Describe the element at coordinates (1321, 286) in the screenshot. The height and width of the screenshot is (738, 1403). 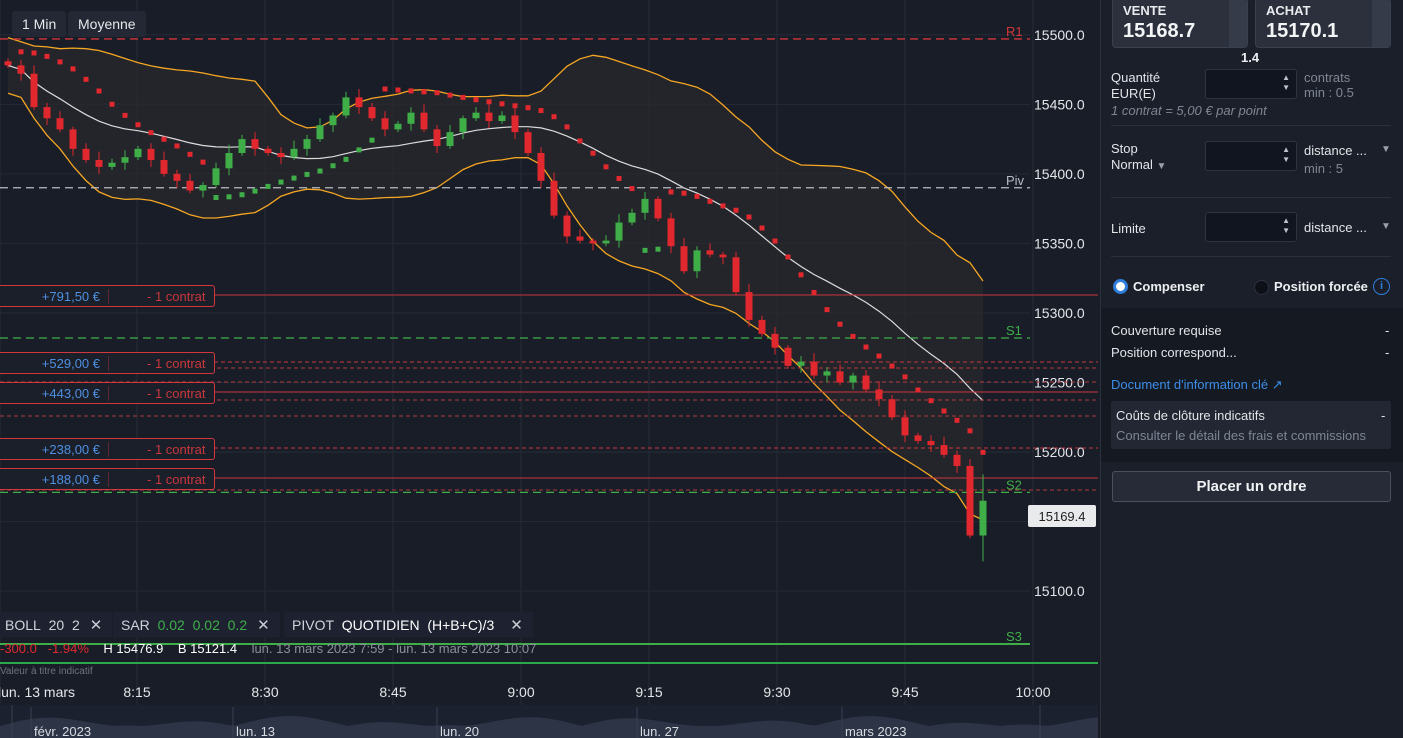
I see `forced-label: Position forcée` at that location.